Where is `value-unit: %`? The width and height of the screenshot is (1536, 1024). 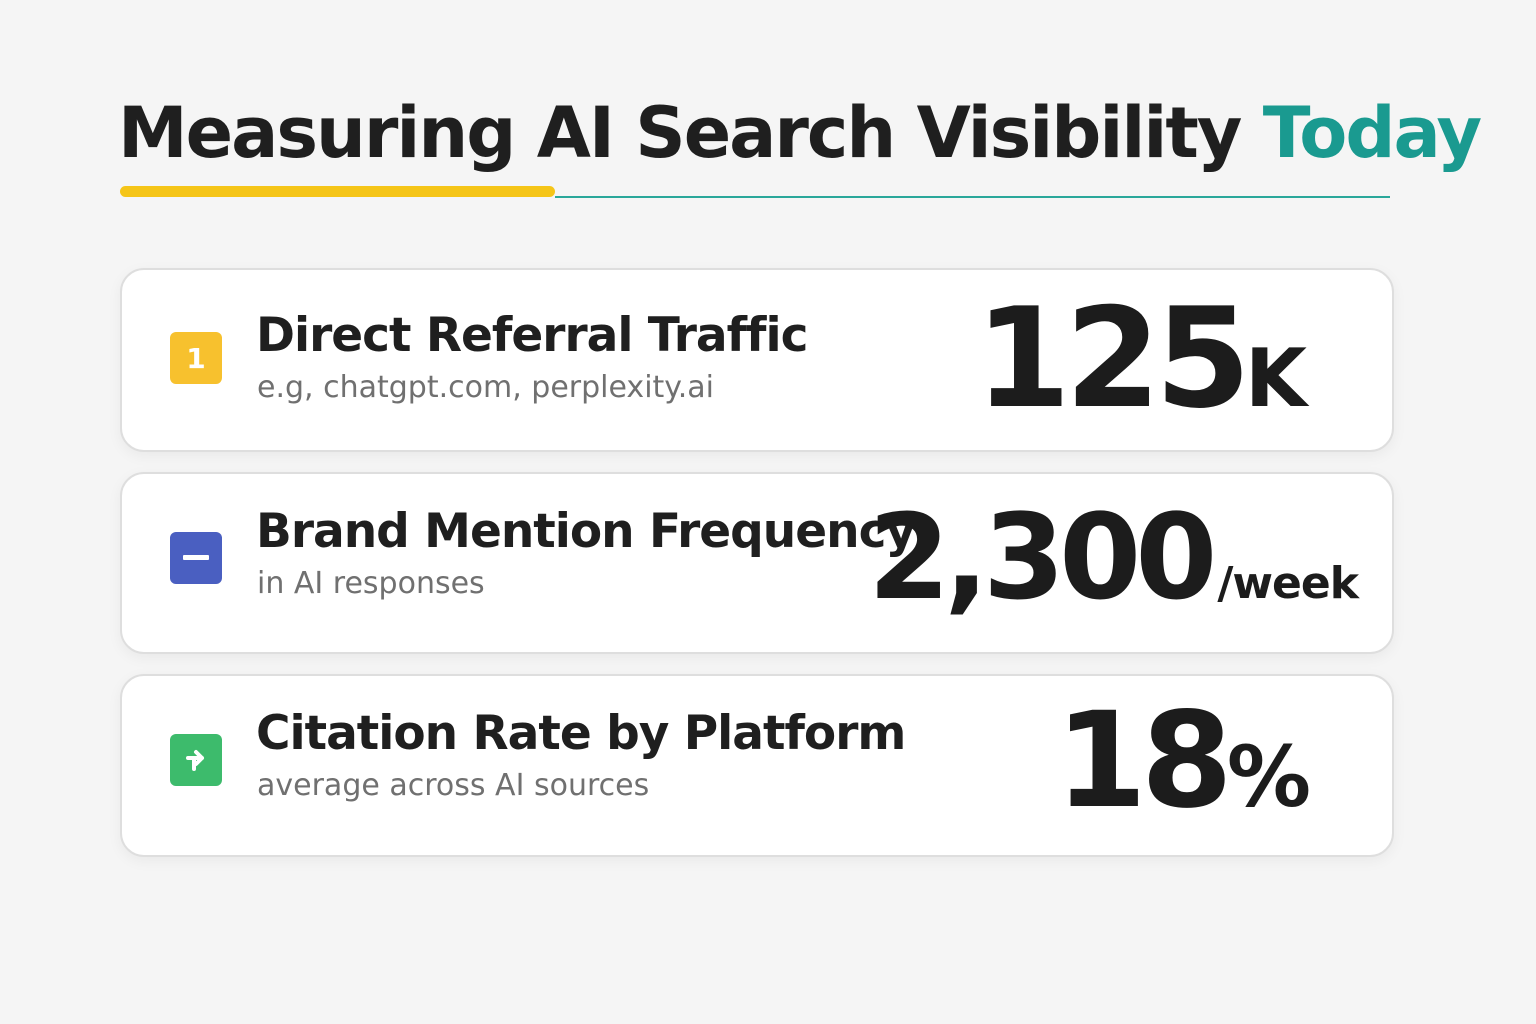 value-unit: % is located at coordinates (1268, 777).